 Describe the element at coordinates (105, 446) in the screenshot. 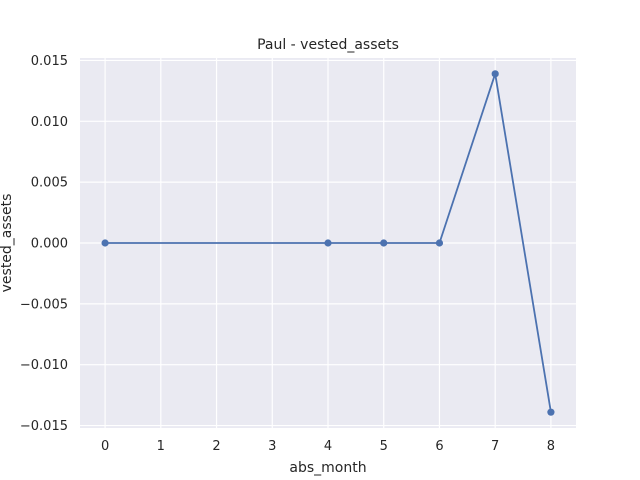

I see `x-tick-label: 0` at that location.